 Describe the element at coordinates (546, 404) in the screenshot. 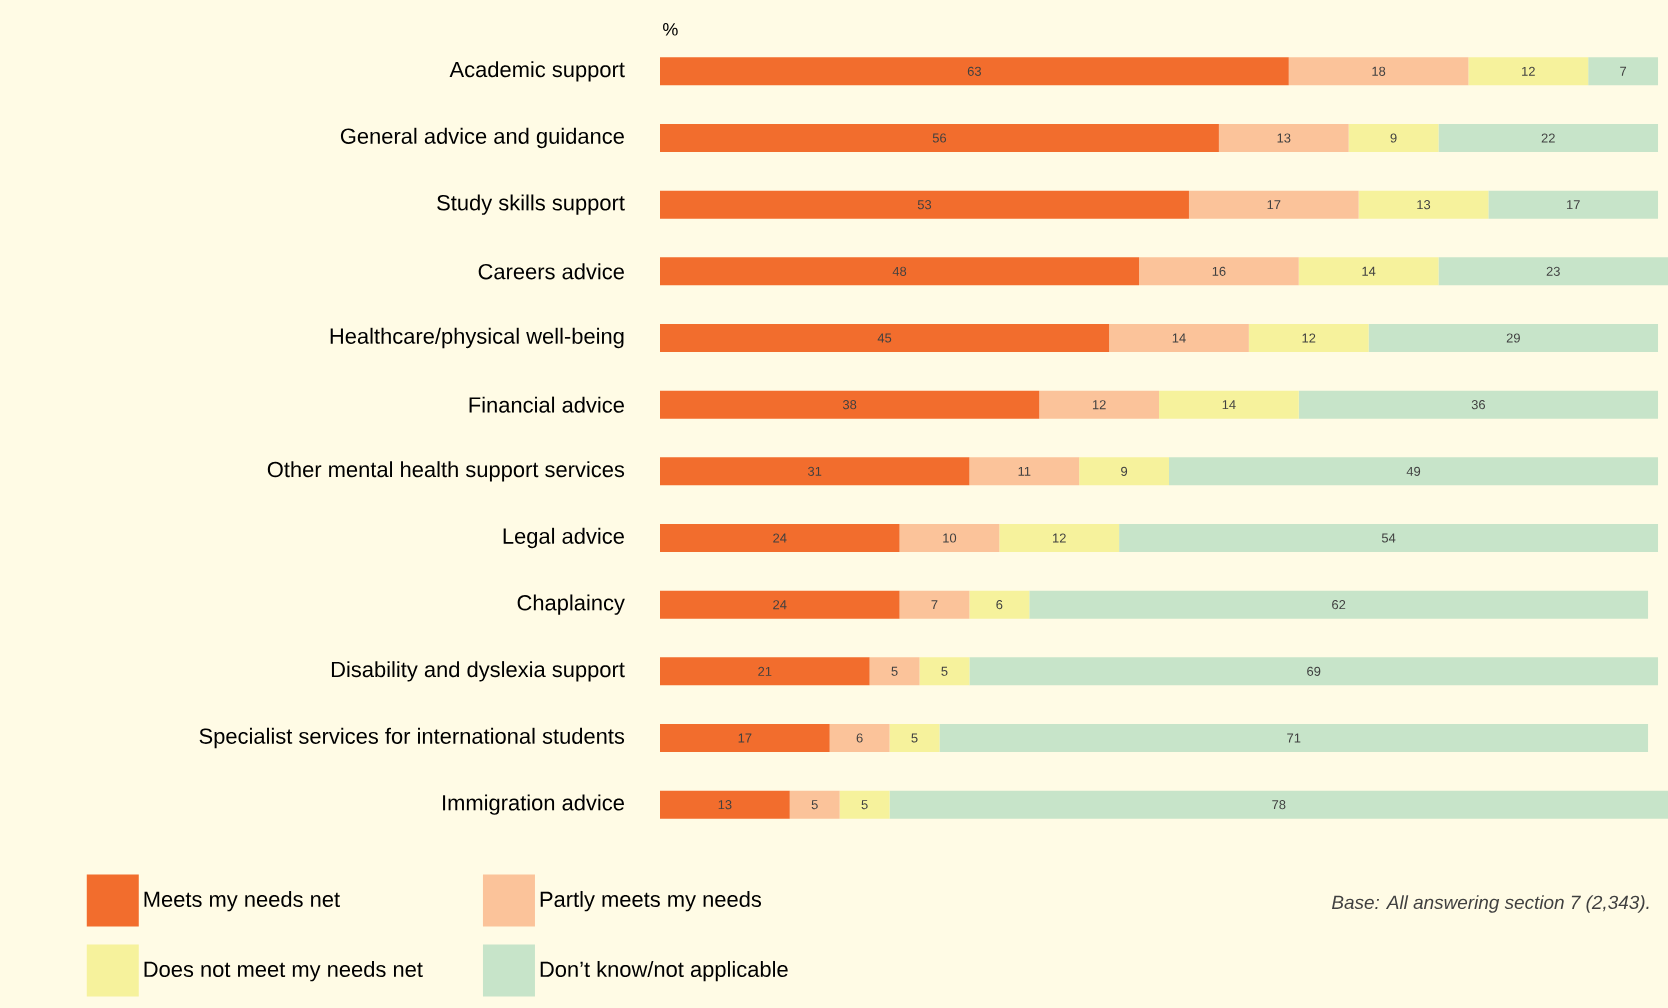

I see `y-tick-label: Financial advice` at that location.